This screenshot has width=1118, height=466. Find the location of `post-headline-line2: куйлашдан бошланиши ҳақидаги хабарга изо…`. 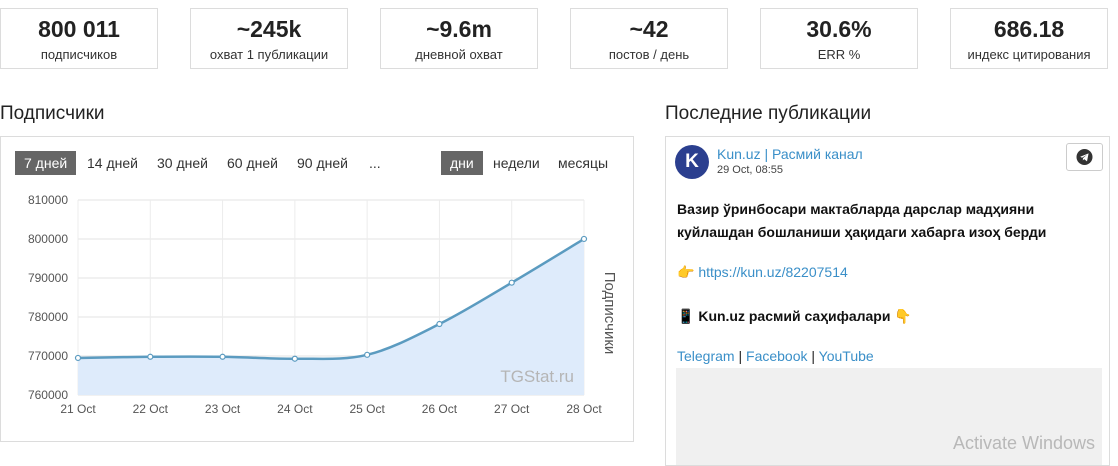

post-headline-line2: куйлашдан бошланиши ҳақидаги хабарга изо… is located at coordinates (862, 232).